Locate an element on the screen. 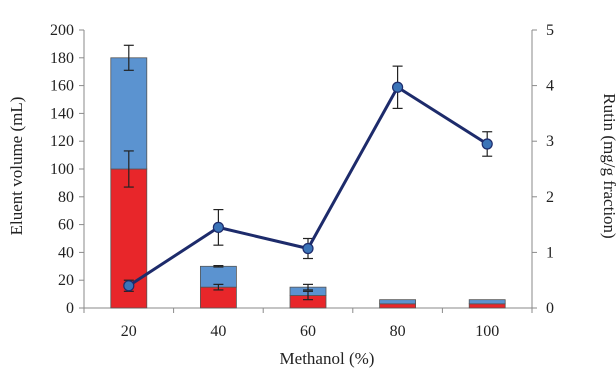  x-tick-label: 40 is located at coordinates (218, 331).